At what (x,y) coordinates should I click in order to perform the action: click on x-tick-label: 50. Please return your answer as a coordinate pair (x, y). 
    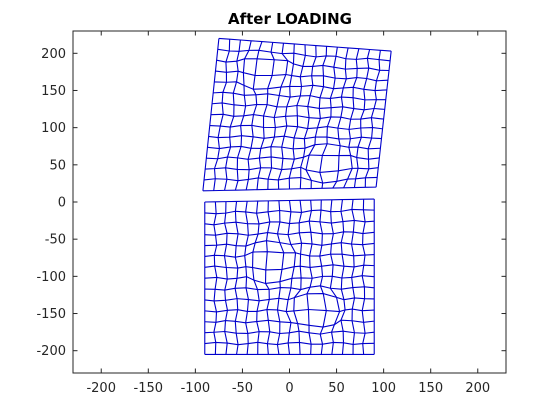
    Looking at the image, I should click on (336, 388).